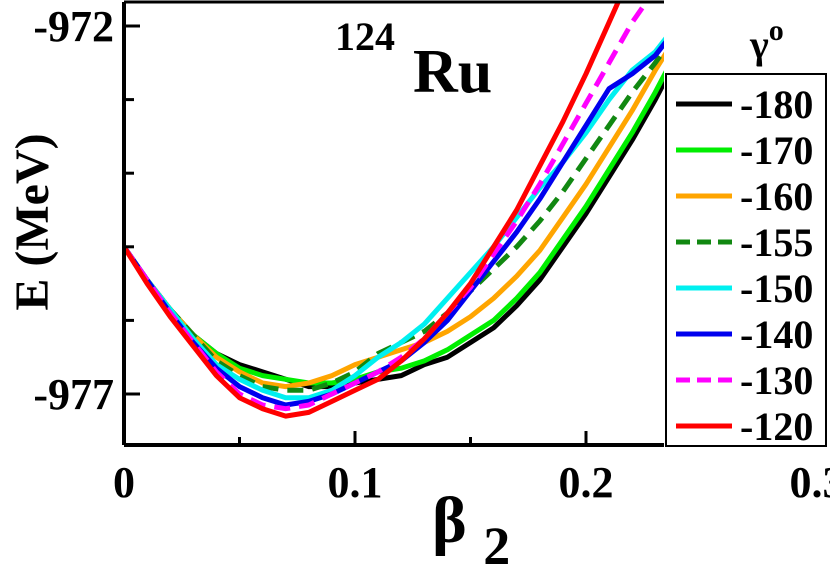 The height and width of the screenshot is (574, 830). Describe the element at coordinates (776, 104) in the screenshot. I see `legend-label: -180` at that location.